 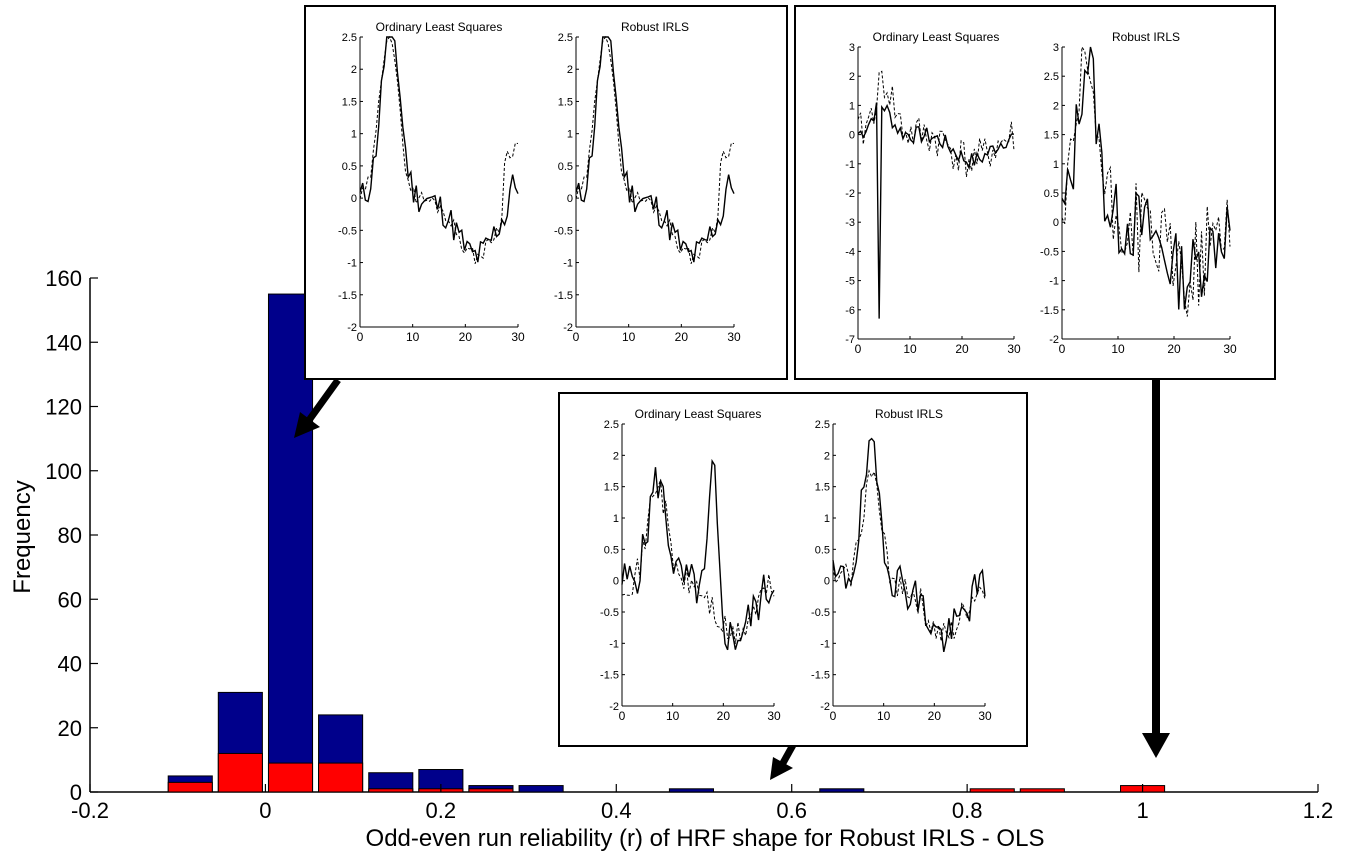 What do you see at coordinates (850, 282) in the screenshot?
I see `mini-y-tick-label: -5` at bounding box center [850, 282].